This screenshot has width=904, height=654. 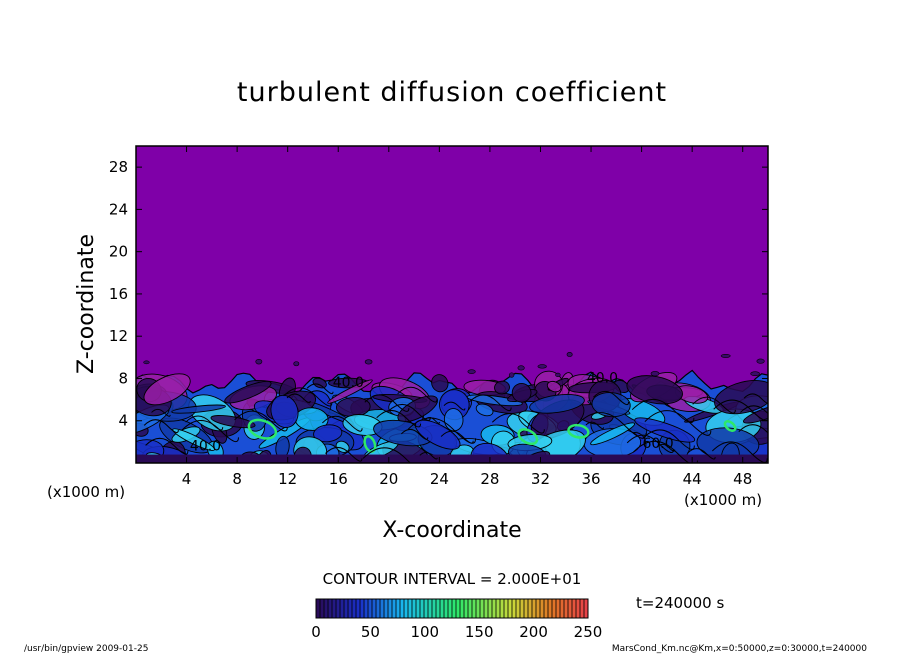 What do you see at coordinates (123, 421) in the screenshot?
I see `y-tick-label: 4` at bounding box center [123, 421].